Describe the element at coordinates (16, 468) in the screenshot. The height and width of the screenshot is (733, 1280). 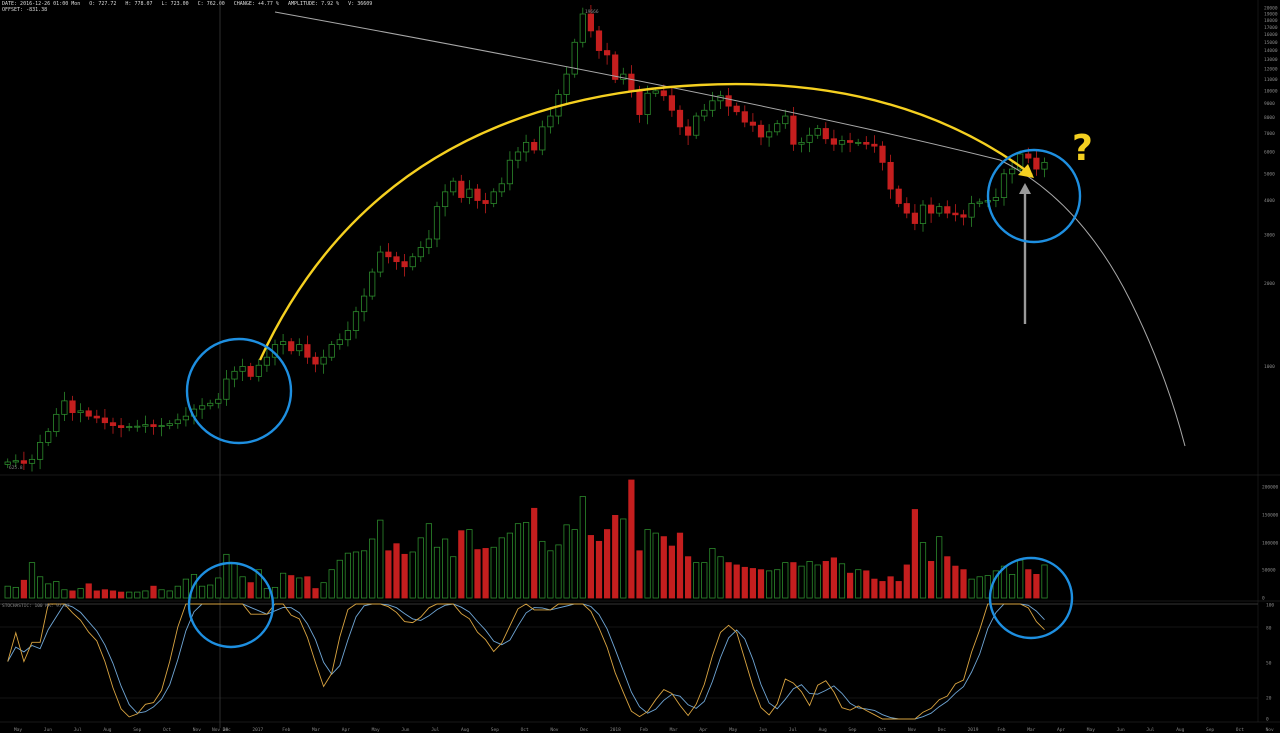
I see `low-price-label: 625.8` at that location.